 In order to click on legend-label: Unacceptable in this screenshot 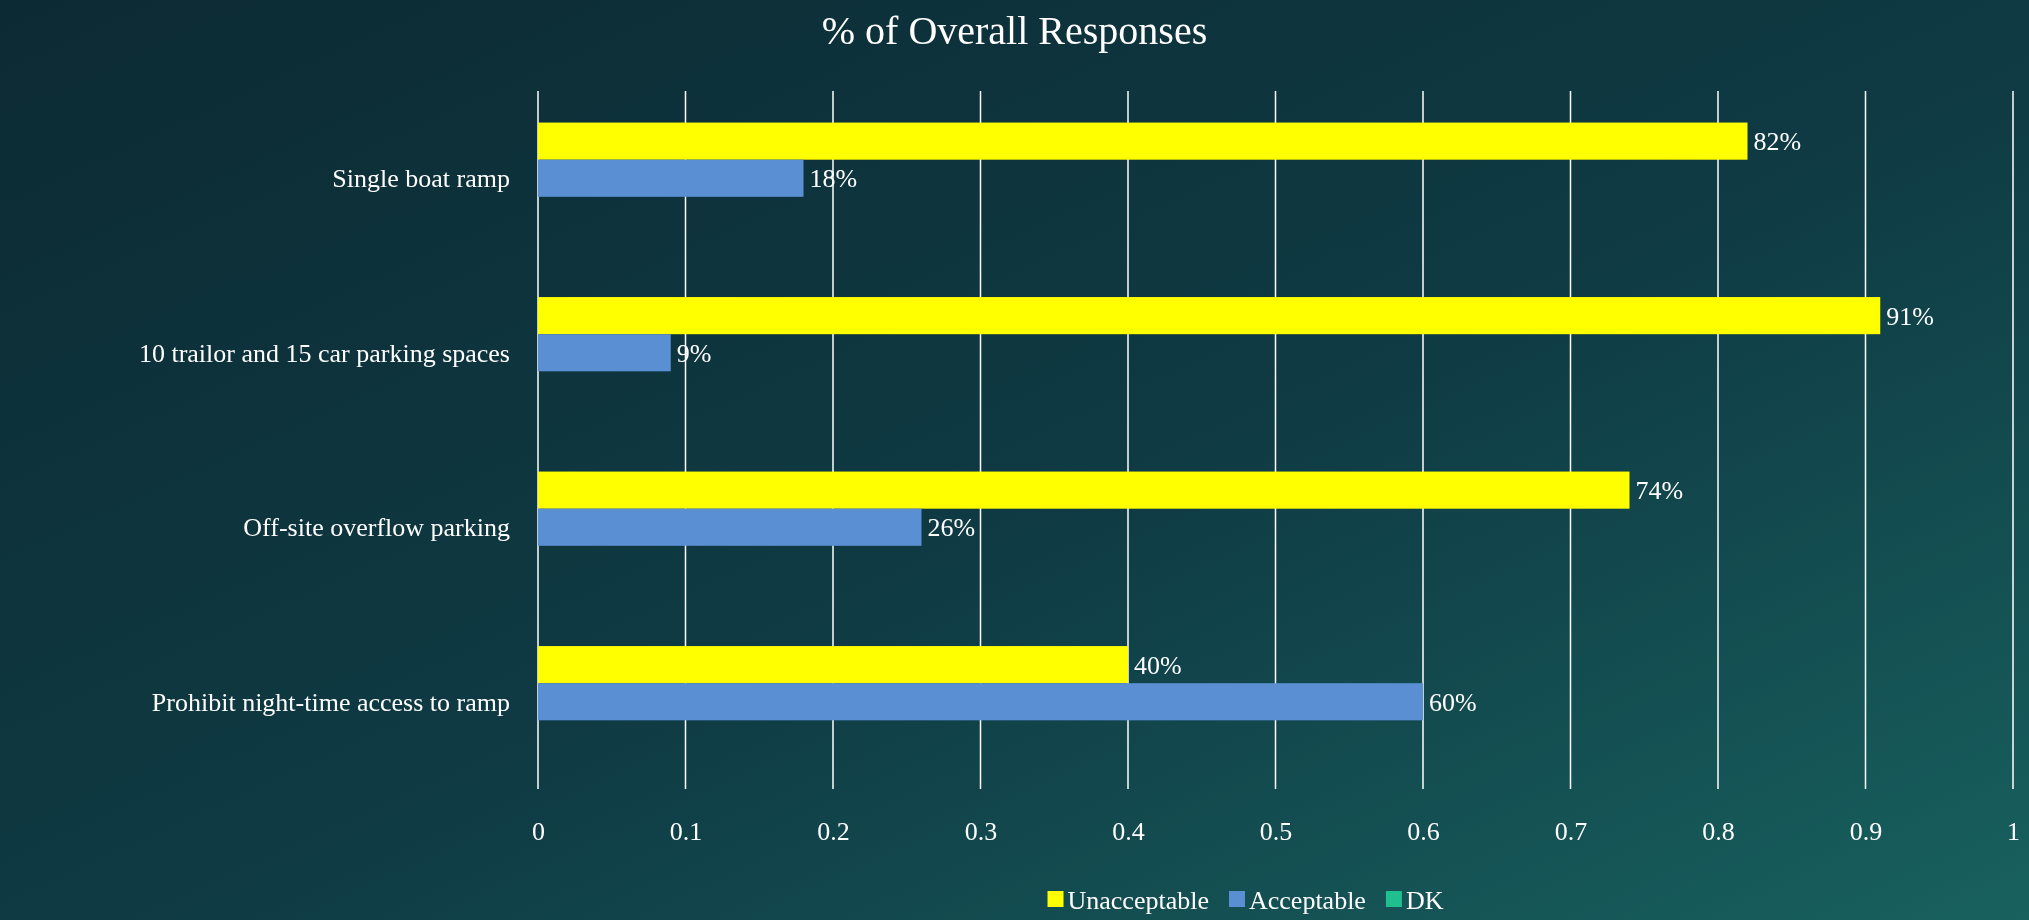, I will do `click(1138, 901)`.